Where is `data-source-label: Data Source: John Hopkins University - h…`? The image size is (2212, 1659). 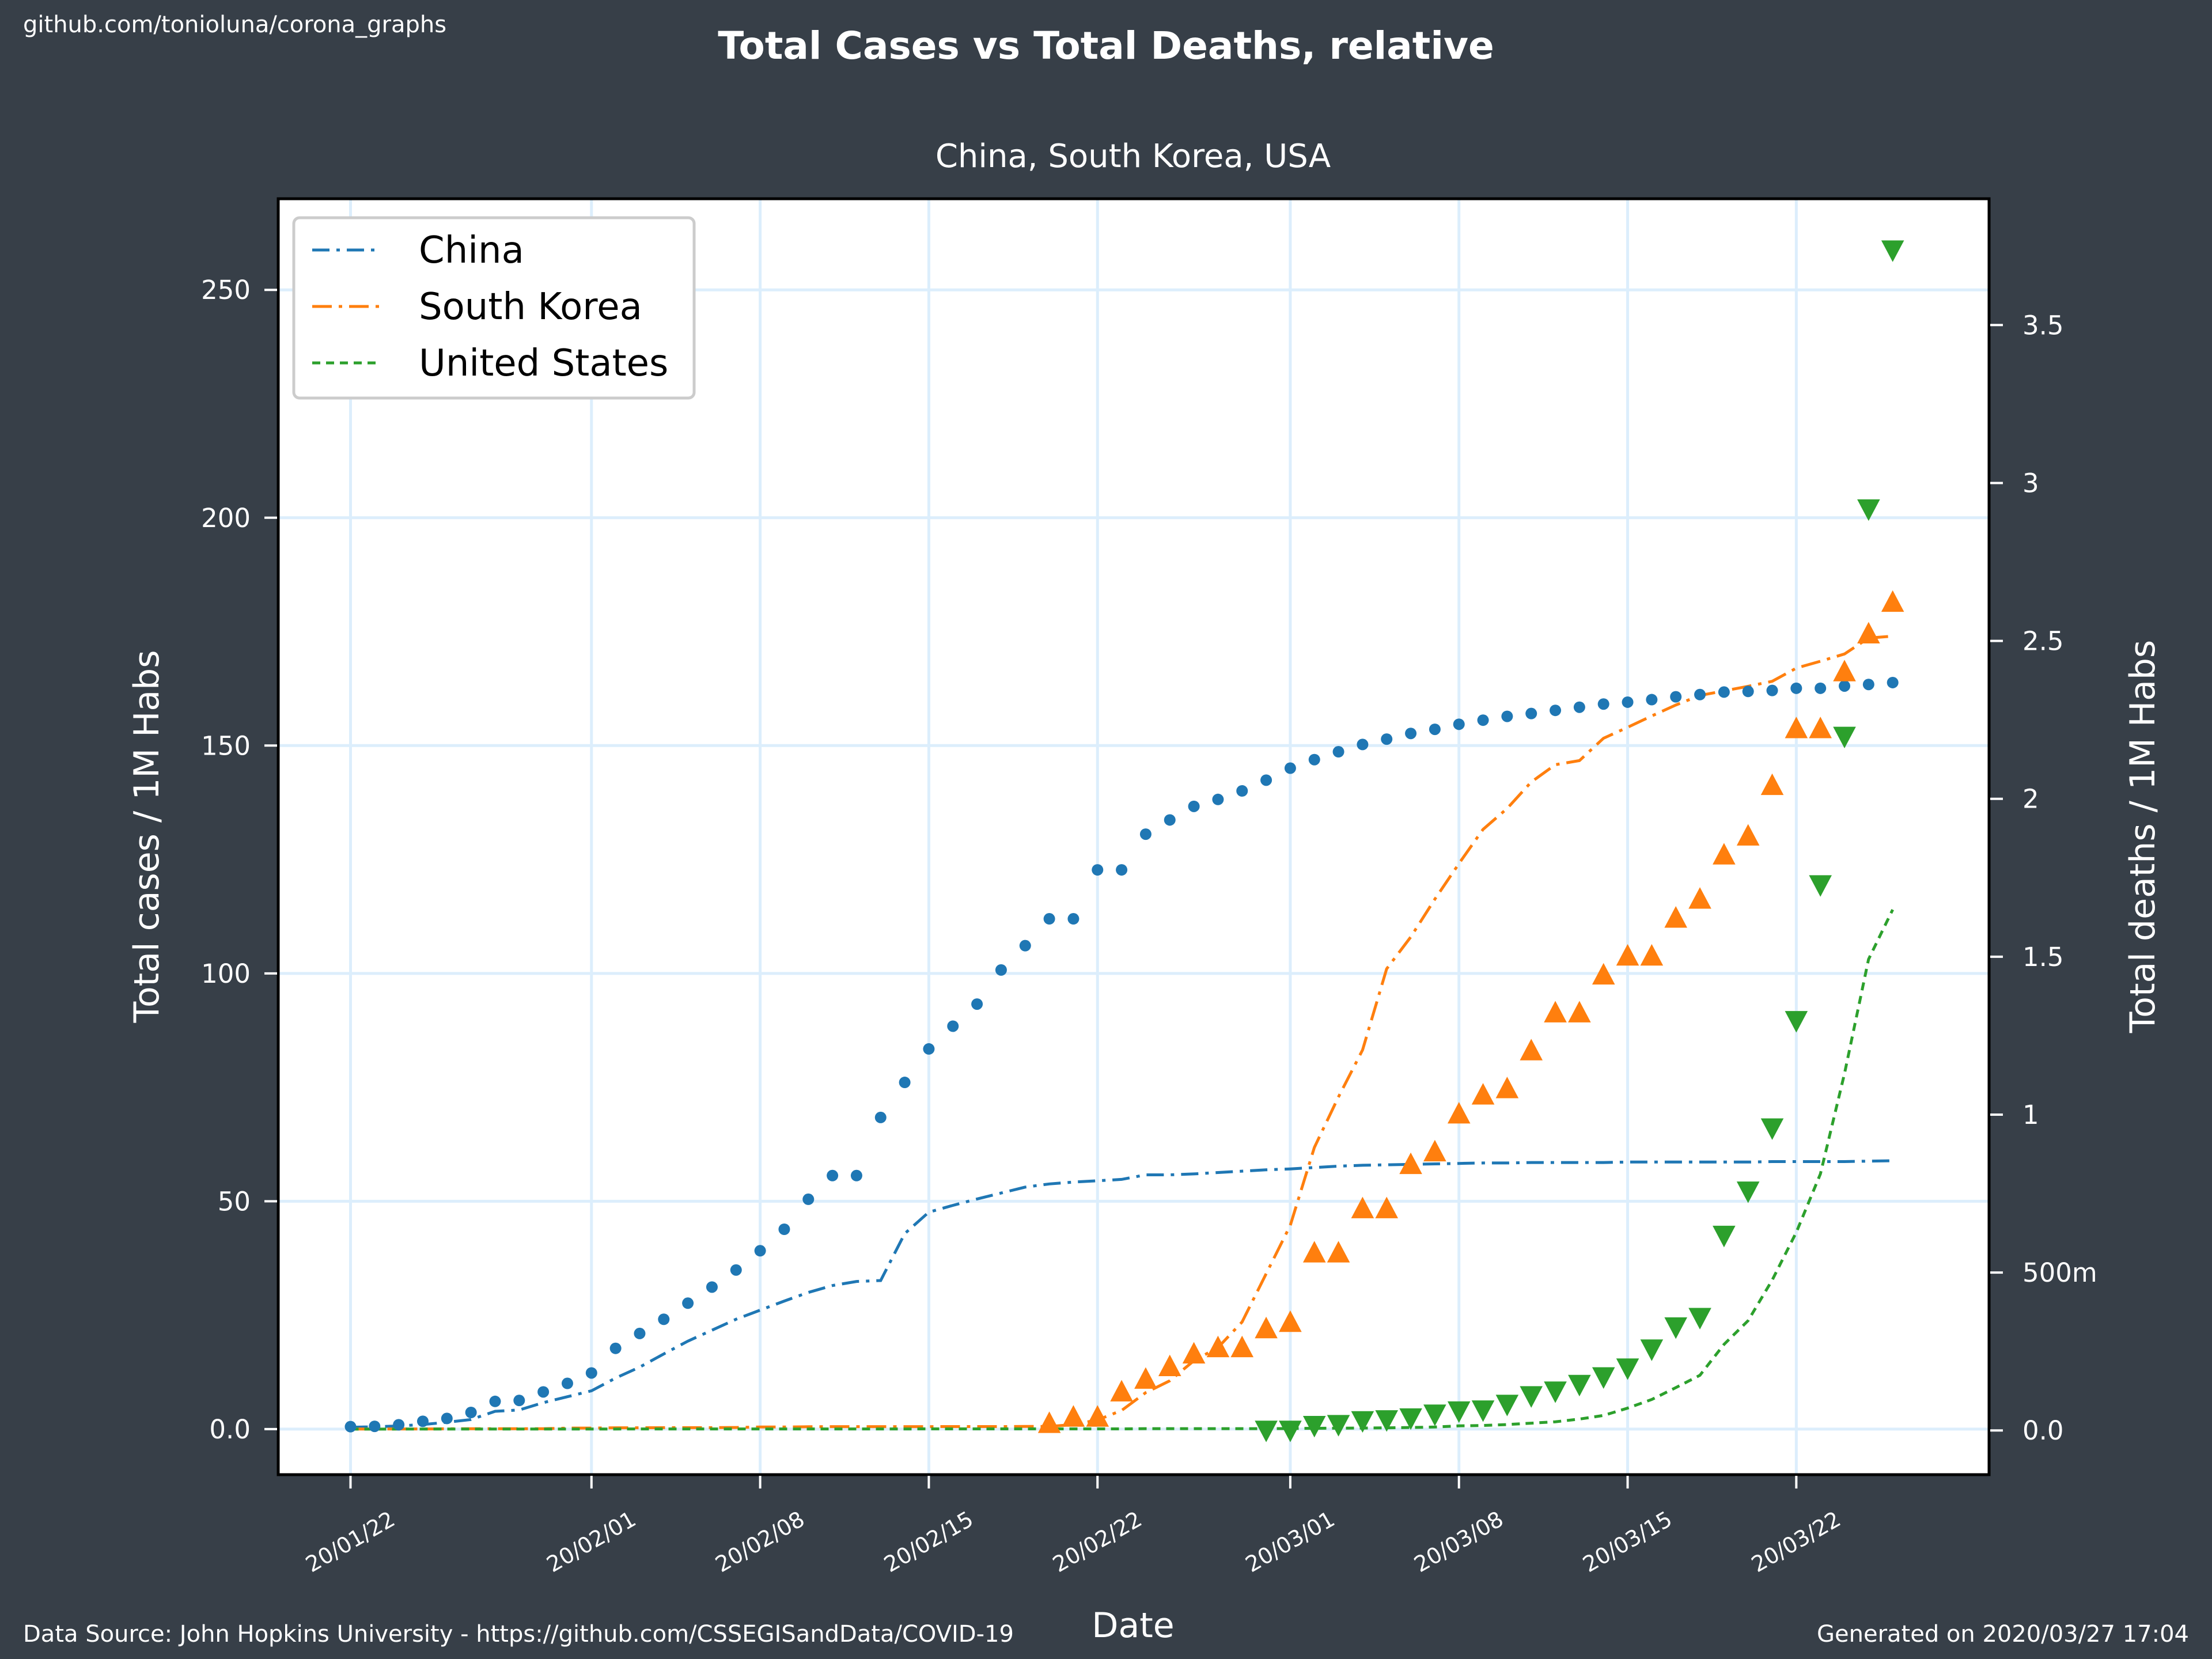
data-source-label: Data Source: John Hopkins University - h… is located at coordinates (518, 1634).